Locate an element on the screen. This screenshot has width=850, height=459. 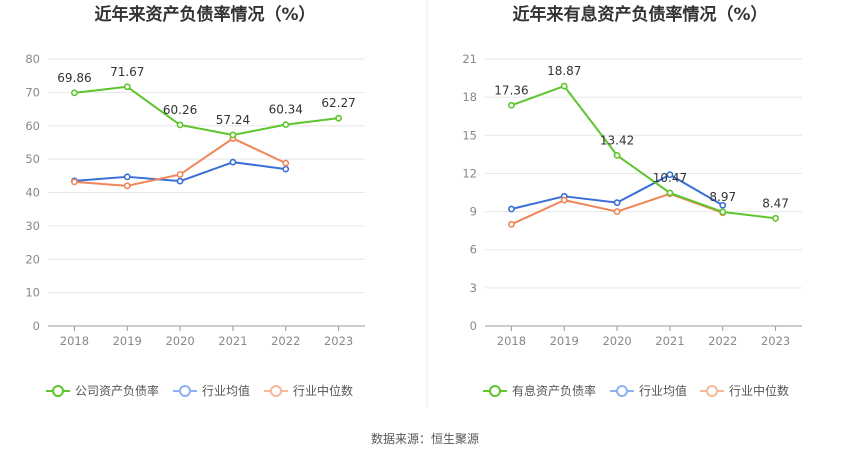
legend-label: 有息资产负债率 is located at coordinates (554, 390).